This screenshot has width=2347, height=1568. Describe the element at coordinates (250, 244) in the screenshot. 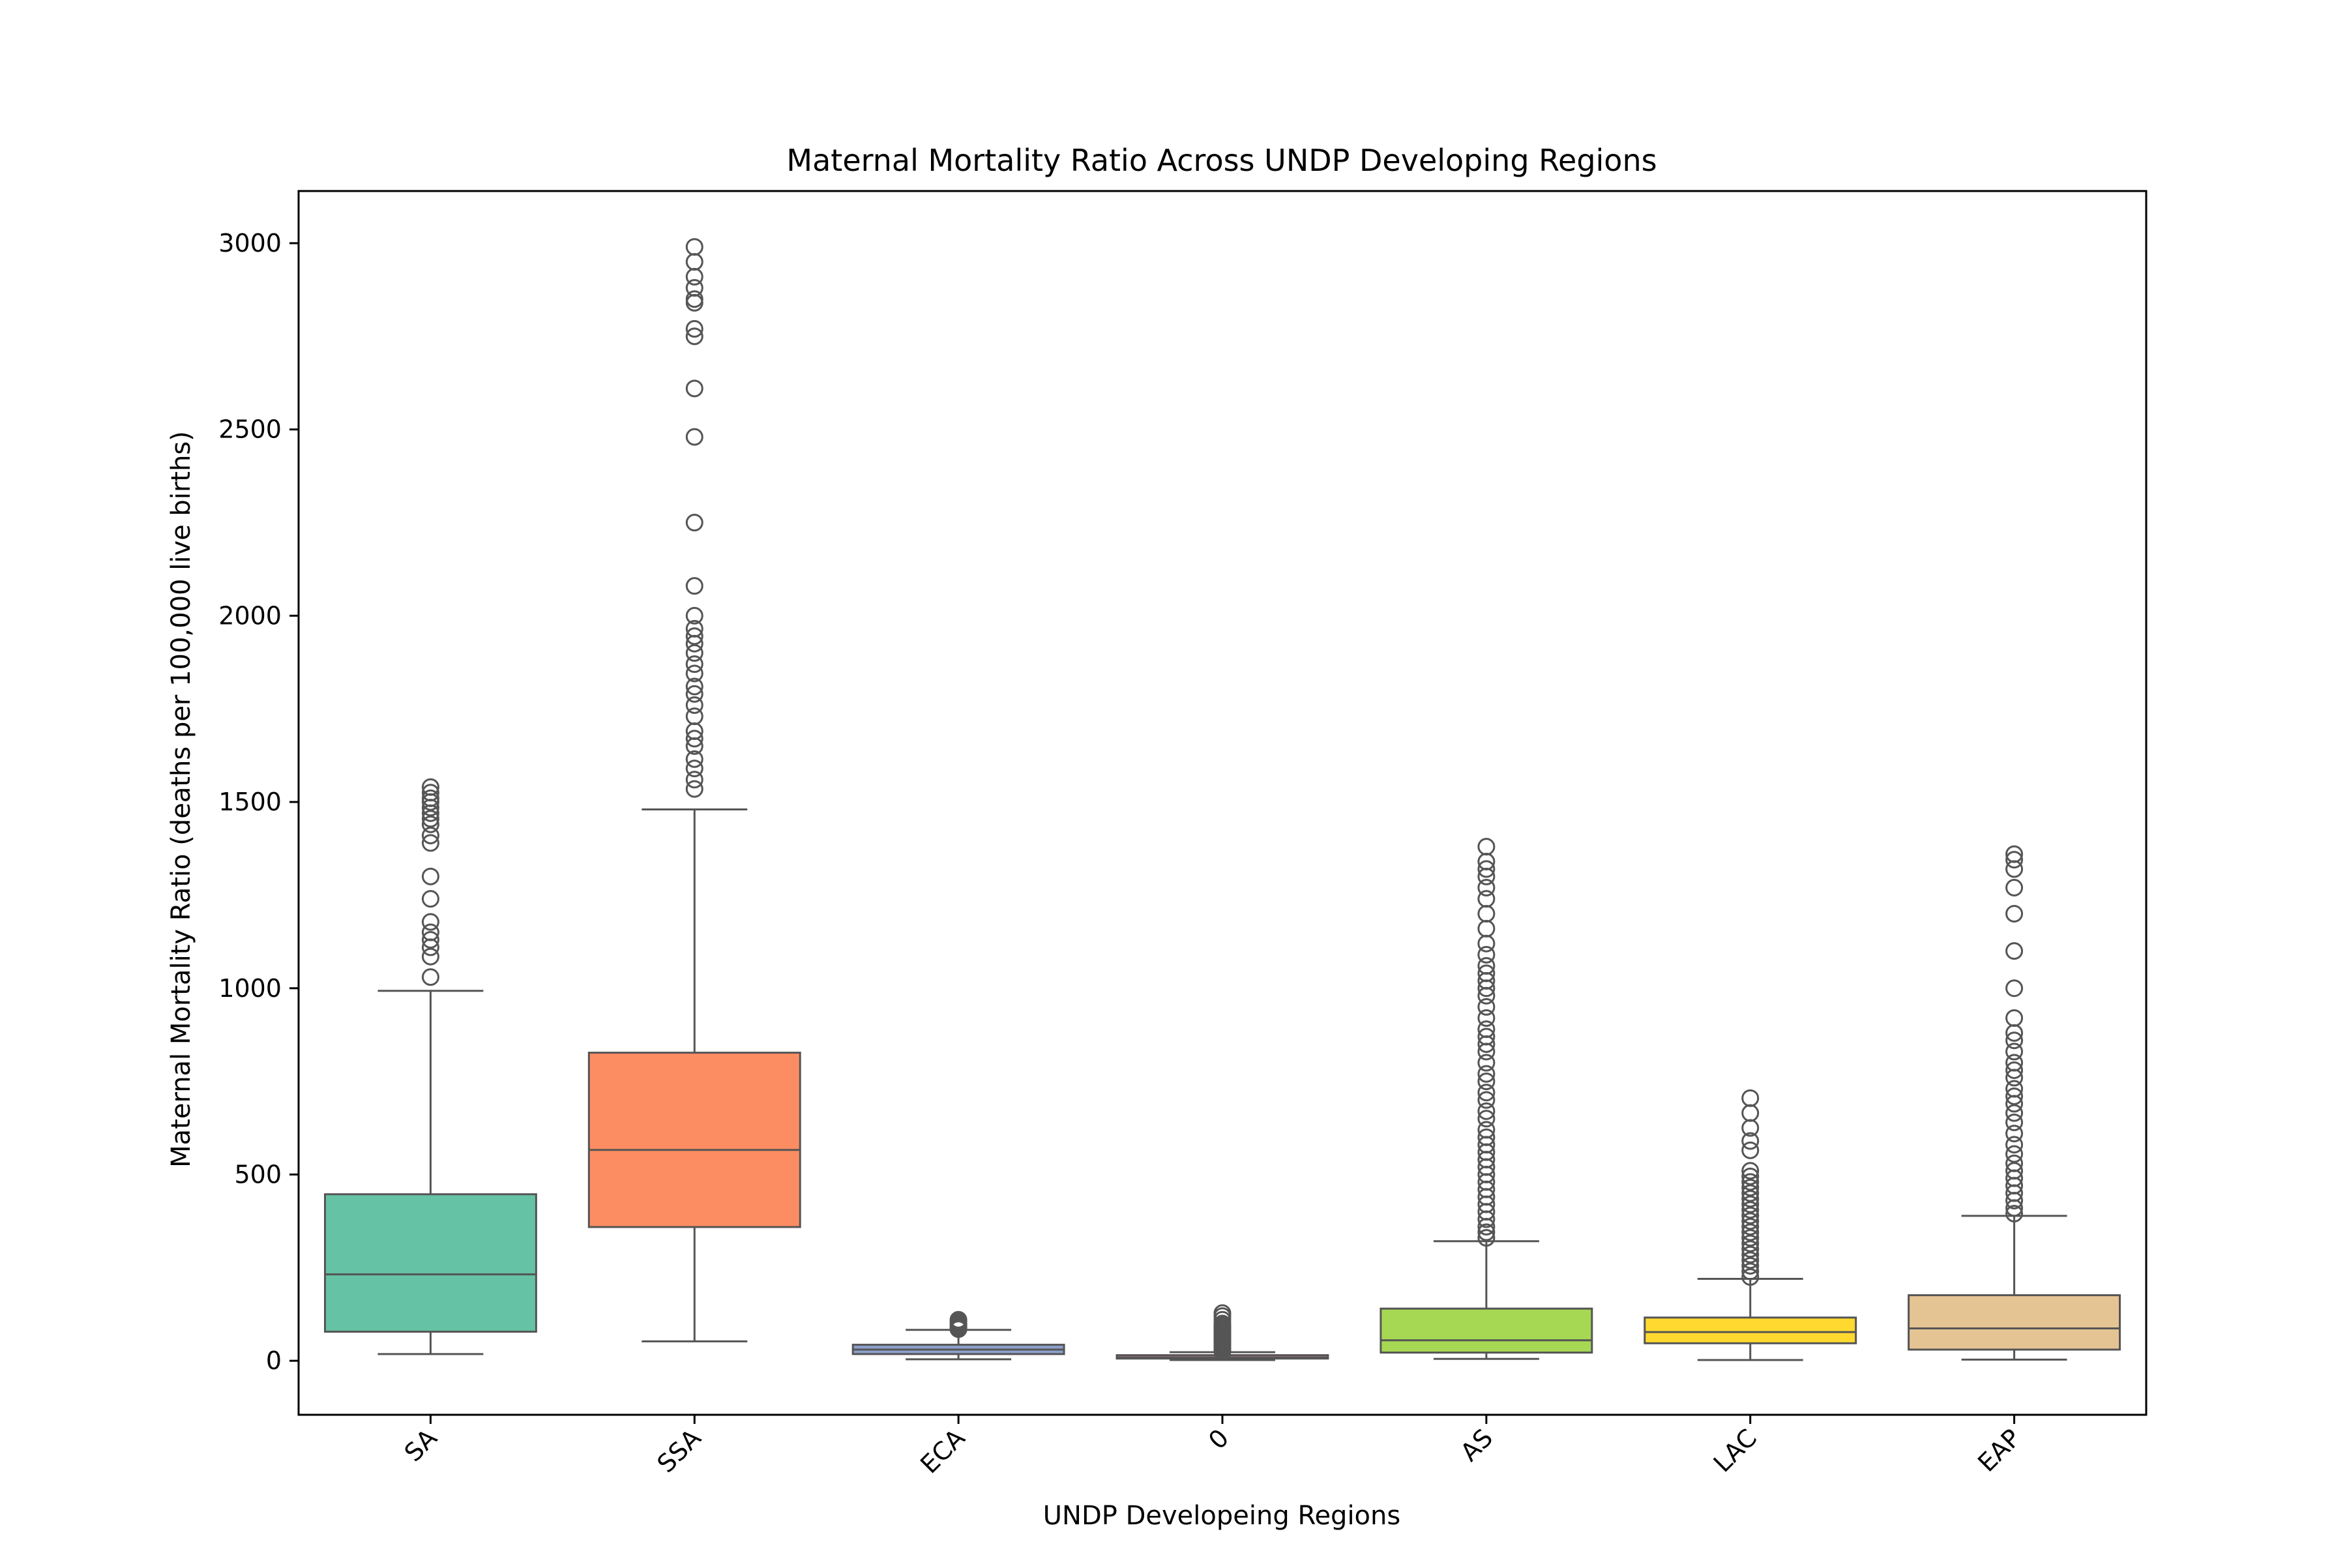

I see `y-tick-label: 3000` at that location.